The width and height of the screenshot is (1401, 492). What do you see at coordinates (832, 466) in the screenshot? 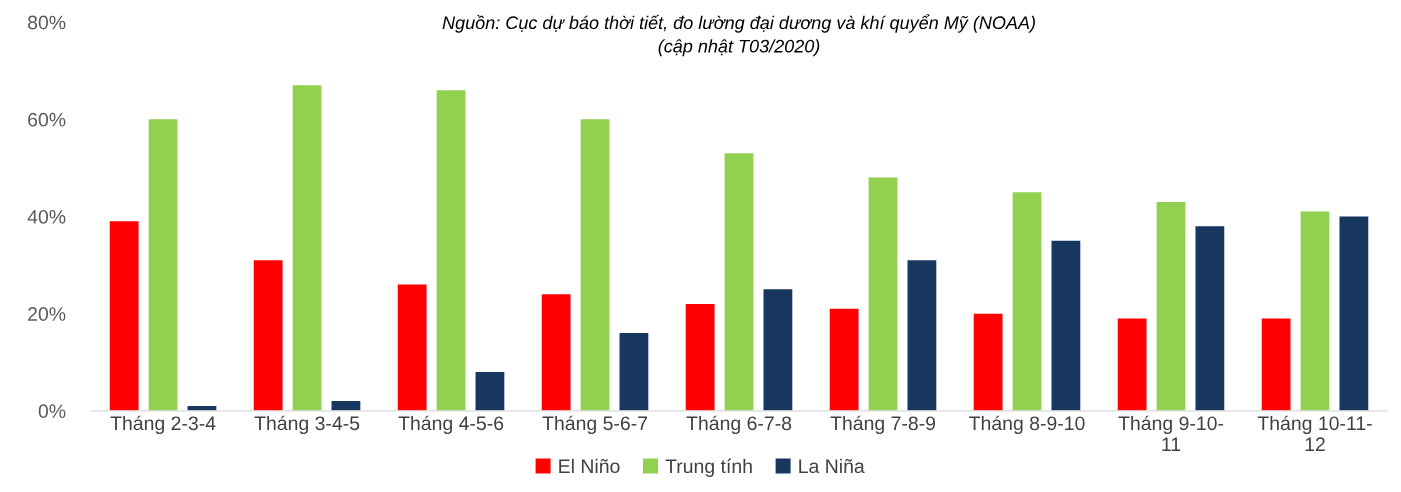
I see `legend-label: La Niña` at bounding box center [832, 466].